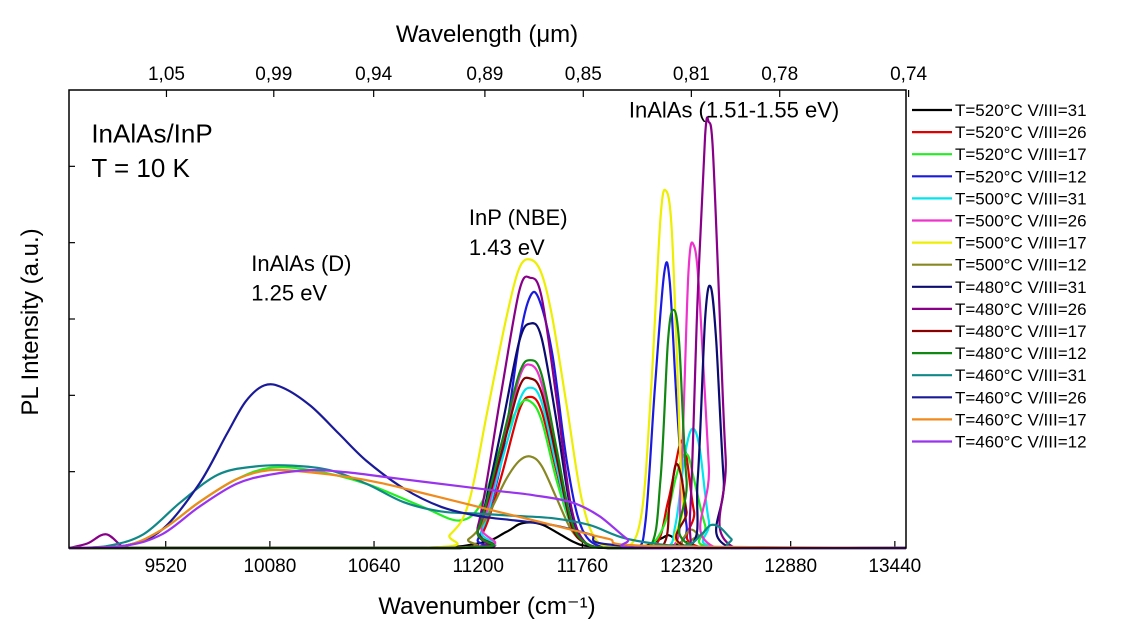 Image resolution: width=1148 pixels, height=628 pixels. Describe the element at coordinates (477, 566) in the screenshot. I see `bottom-tick-label: 11200` at that location.